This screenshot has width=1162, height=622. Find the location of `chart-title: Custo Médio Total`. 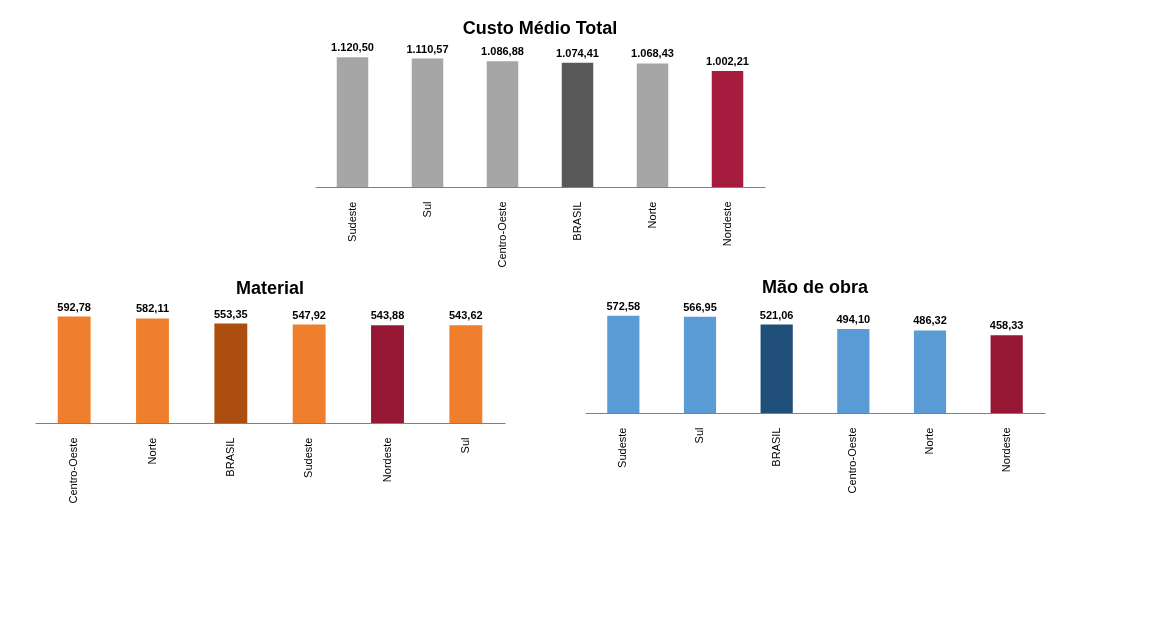

chart-title: Custo Médio Total is located at coordinates (540, 28).